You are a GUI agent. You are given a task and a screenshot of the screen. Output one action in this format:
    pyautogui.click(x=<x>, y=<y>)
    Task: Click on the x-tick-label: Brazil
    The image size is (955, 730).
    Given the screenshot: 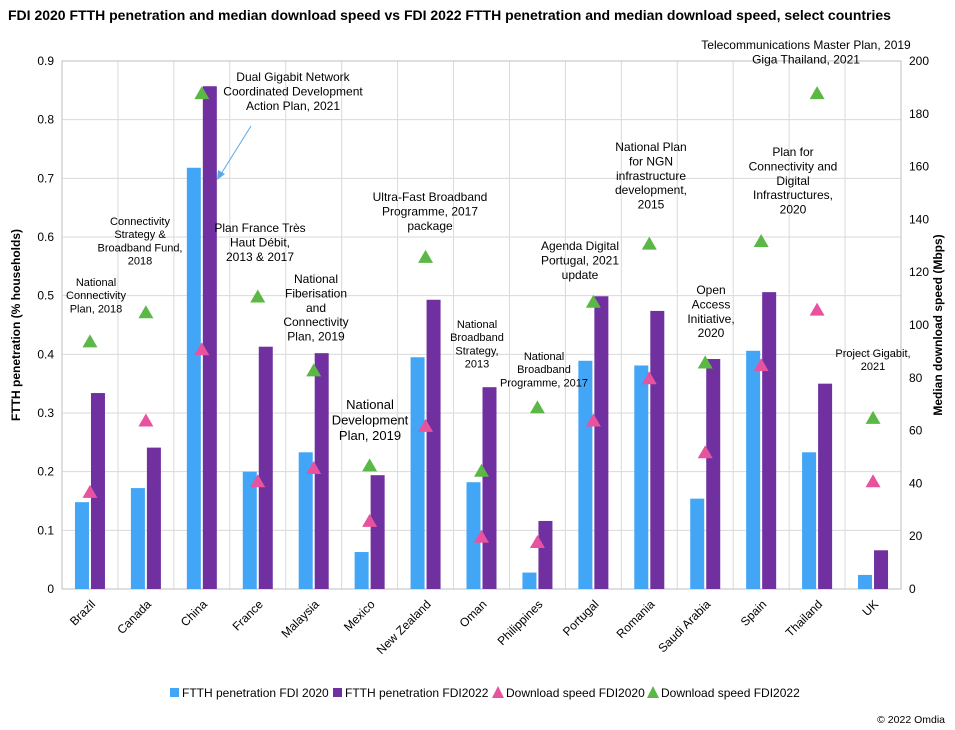 What is the action you would take?
    pyautogui.click(x=82, y=612)
    